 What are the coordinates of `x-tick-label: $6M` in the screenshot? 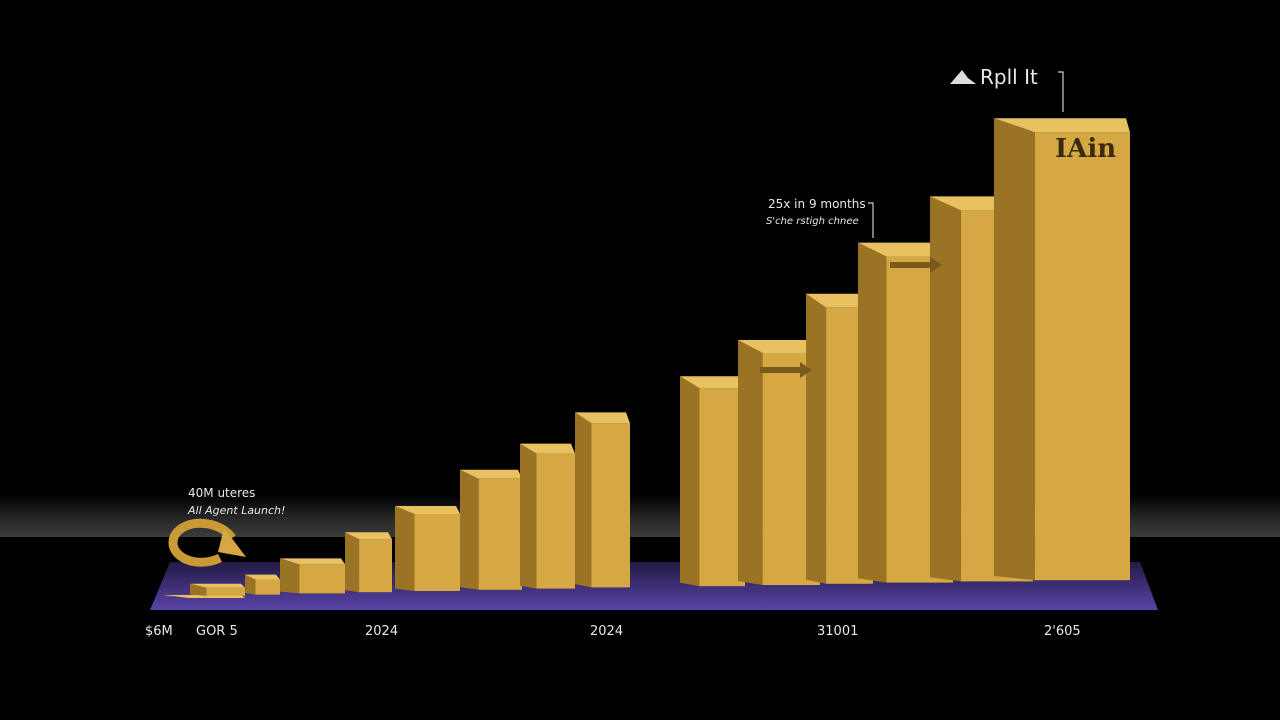 It's located at (159, 631).